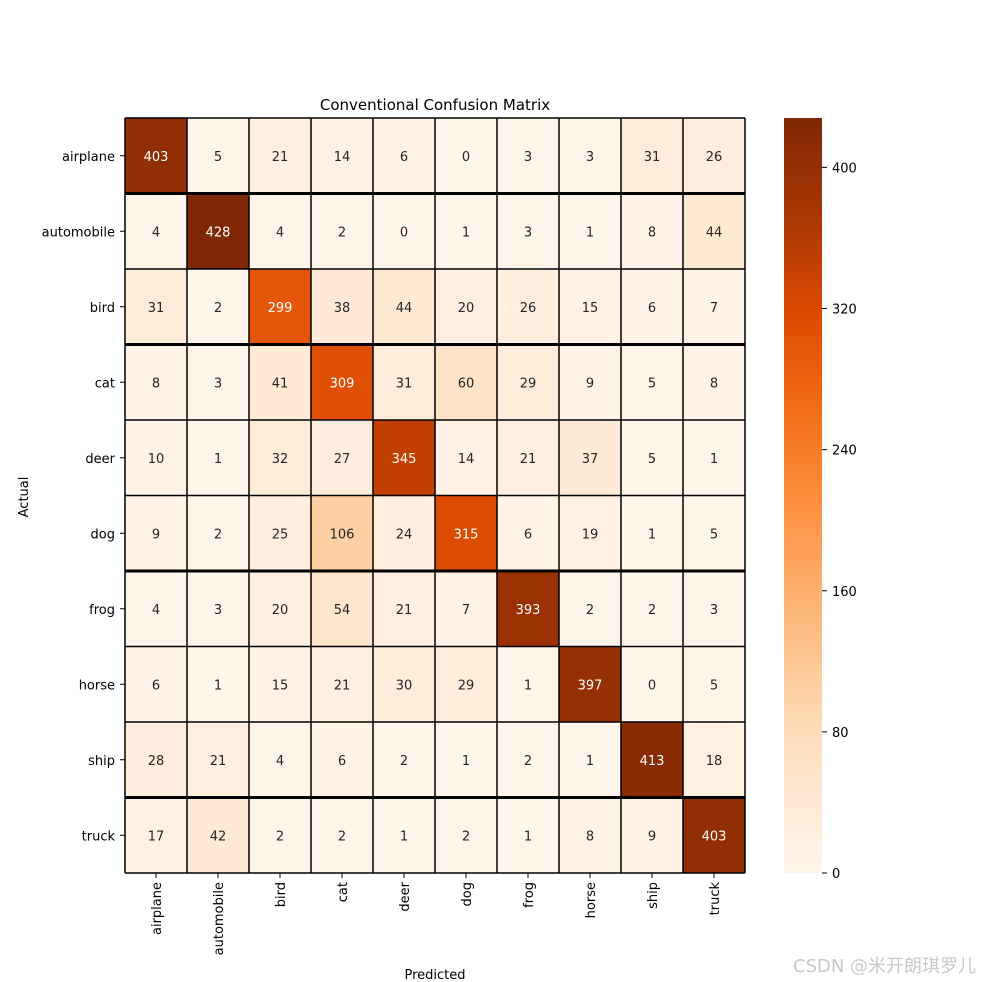 The image size is (1000, 982). I want to click on x-tick-label: deer, so click(405, 896).